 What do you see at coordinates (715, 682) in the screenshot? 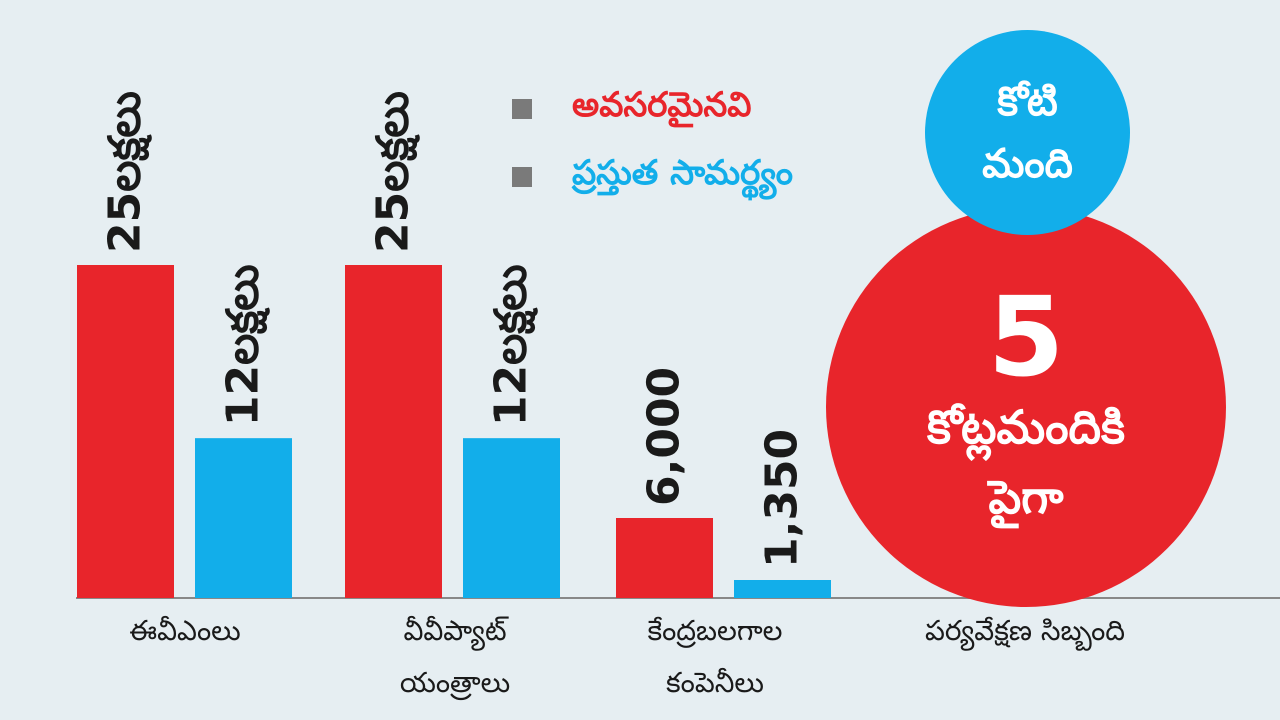
I see `category-label-2-1: కంపెనీలు` at bounding box center [715, 682].